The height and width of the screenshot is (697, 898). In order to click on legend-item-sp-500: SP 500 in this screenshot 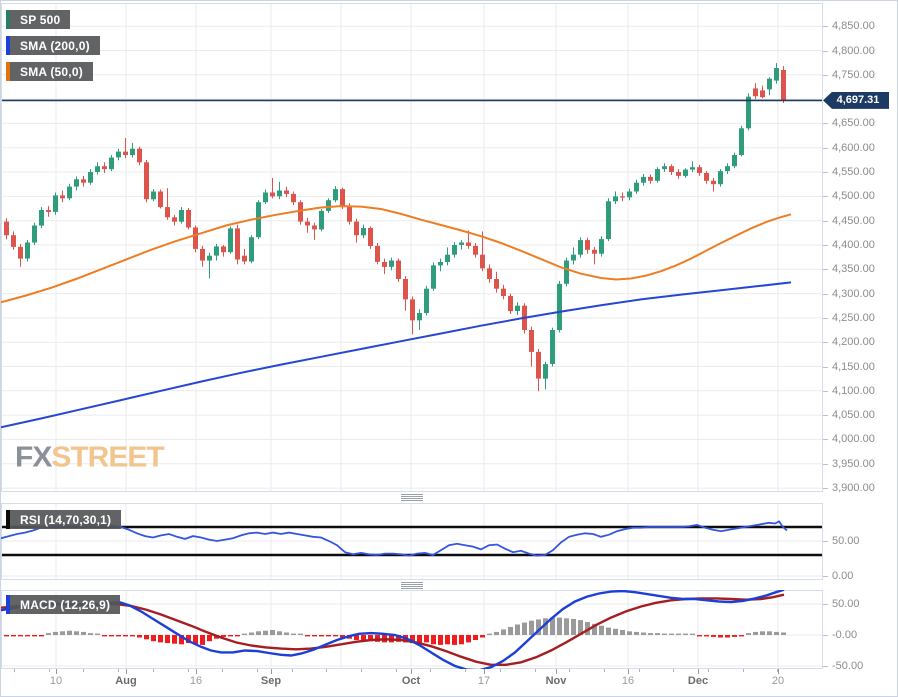, I will do `click(38, 19)`.